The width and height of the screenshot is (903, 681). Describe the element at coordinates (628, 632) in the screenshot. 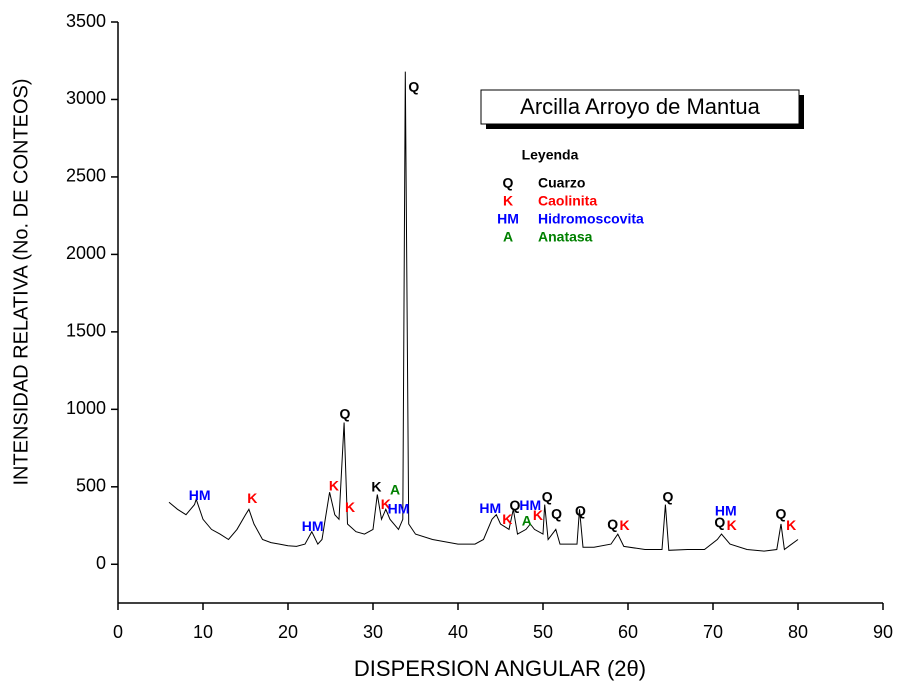

I see `x-tick-label: 60` at that location.